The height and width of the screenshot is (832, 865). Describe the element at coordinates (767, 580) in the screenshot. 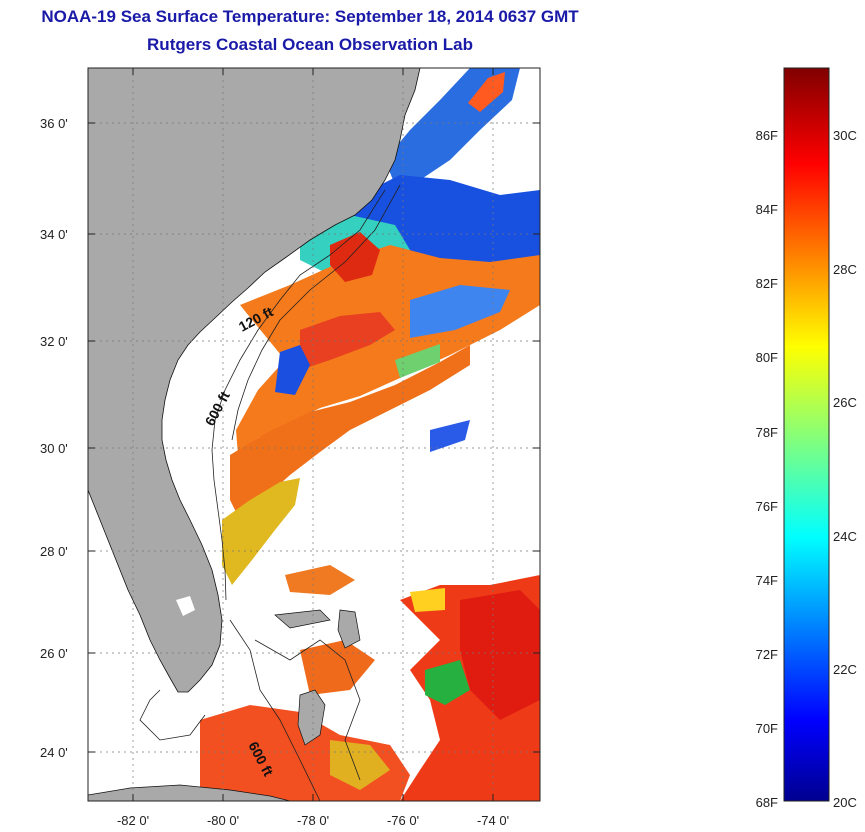

I see `colorbar-f-74: 74F` at that location.